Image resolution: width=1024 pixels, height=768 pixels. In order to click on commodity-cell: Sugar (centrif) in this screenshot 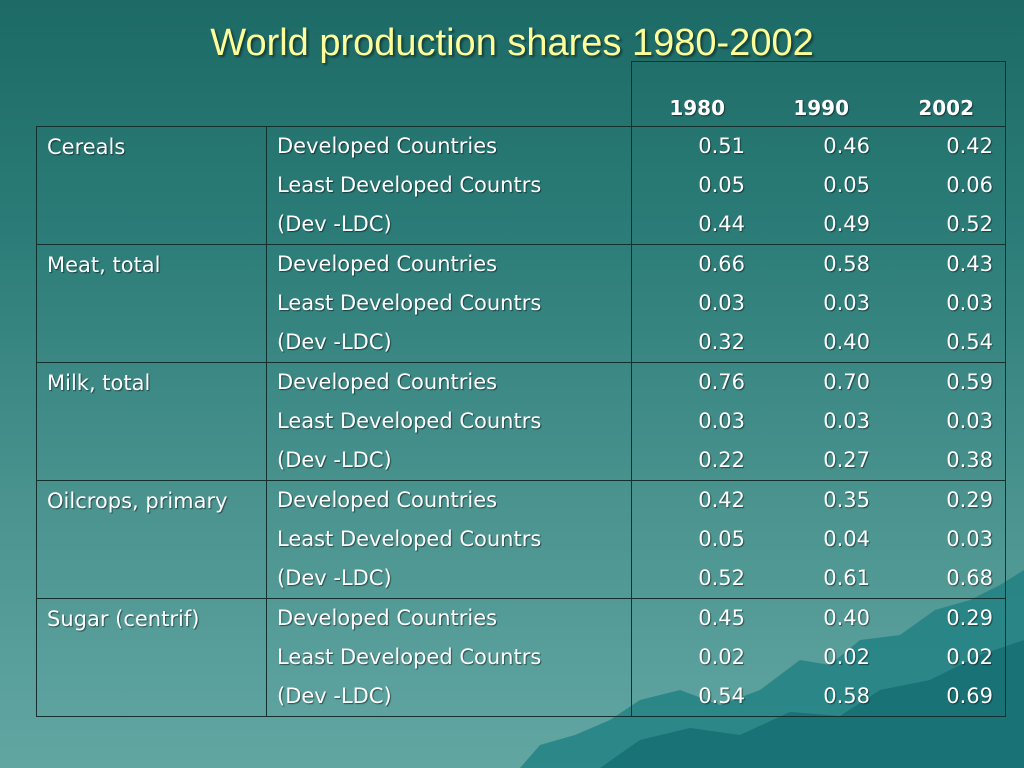, I will do `click(151, 657)`.